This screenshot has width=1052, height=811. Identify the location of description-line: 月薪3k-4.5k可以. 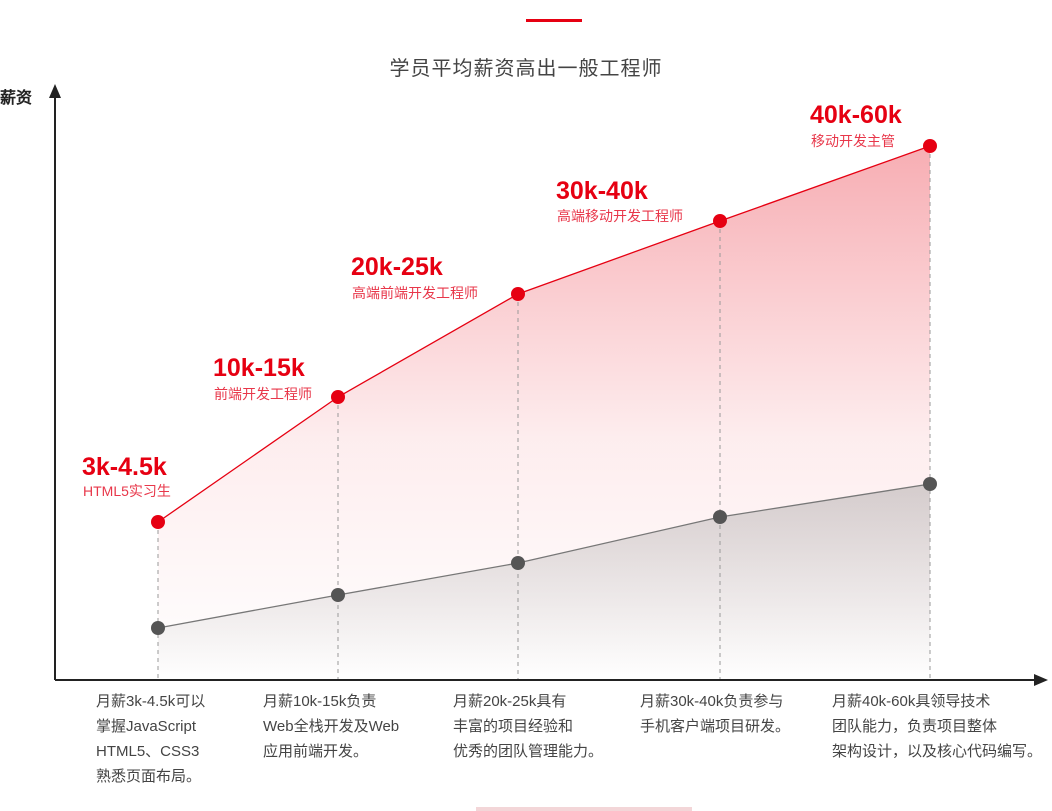
(151, 701).